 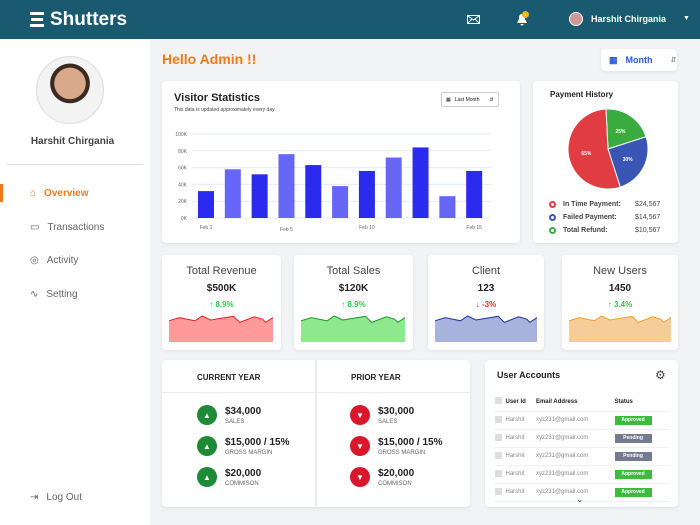 What do you see at coordinates (604, 204) in the screenshot?
I see `legend-item: In Time Payment: $24,567` at bounding box center [604, 204].